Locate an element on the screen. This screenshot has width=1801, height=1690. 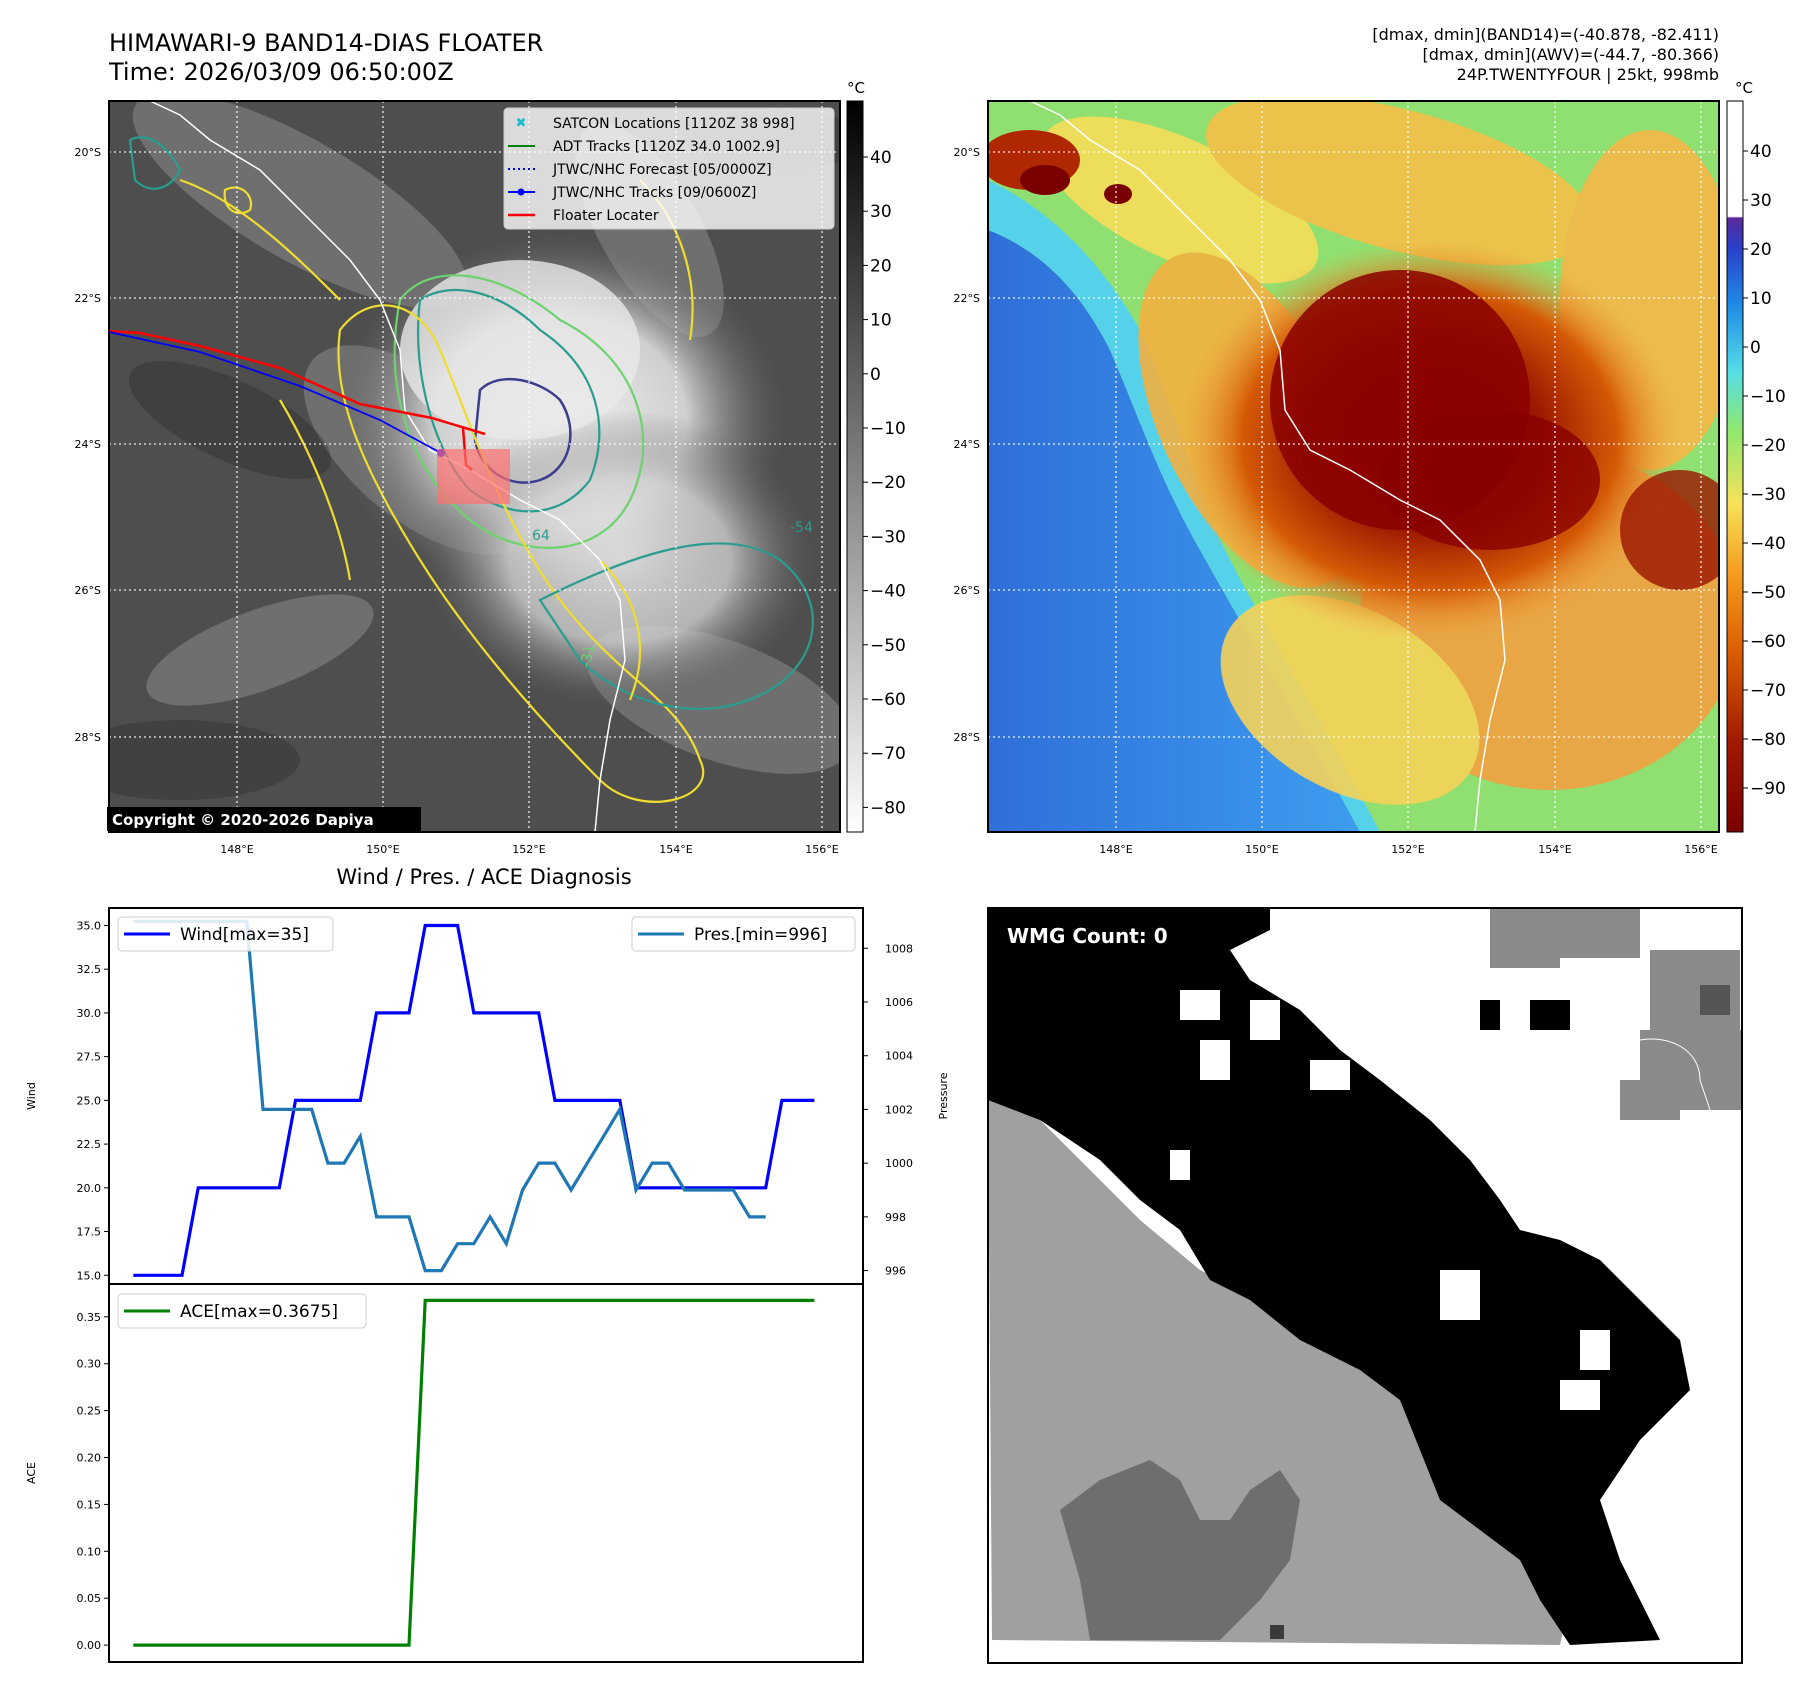
legend-jtwc-forecast: JTWC/NHC Forecast [05/0000Z] is located at coordinates (662, 170).